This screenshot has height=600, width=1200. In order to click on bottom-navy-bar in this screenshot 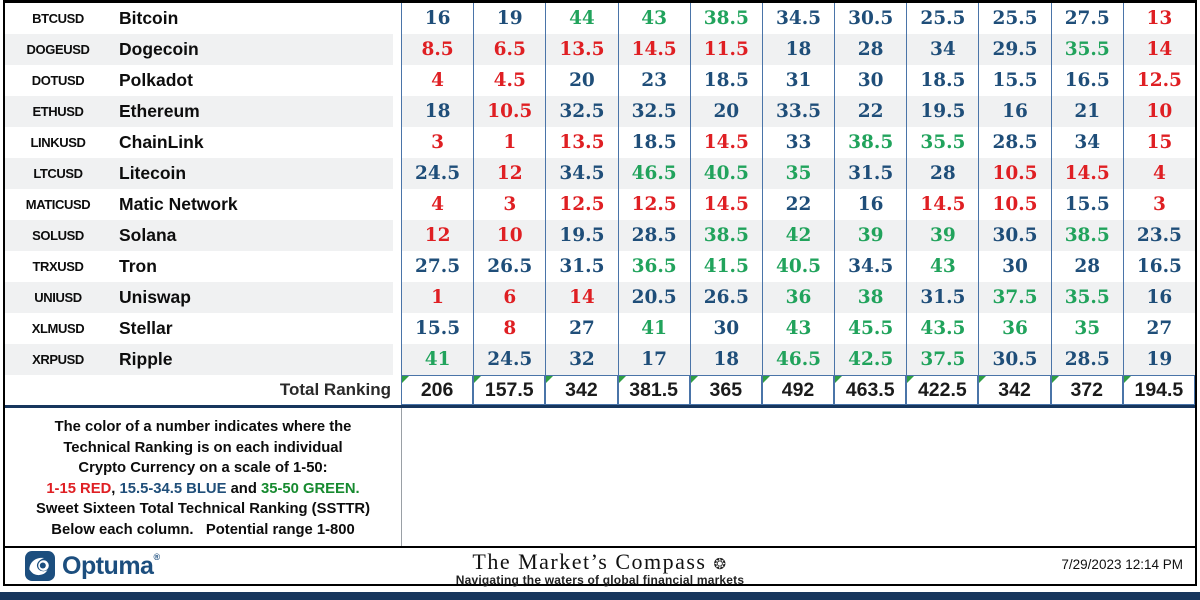, I will do `click(600, 596)`.